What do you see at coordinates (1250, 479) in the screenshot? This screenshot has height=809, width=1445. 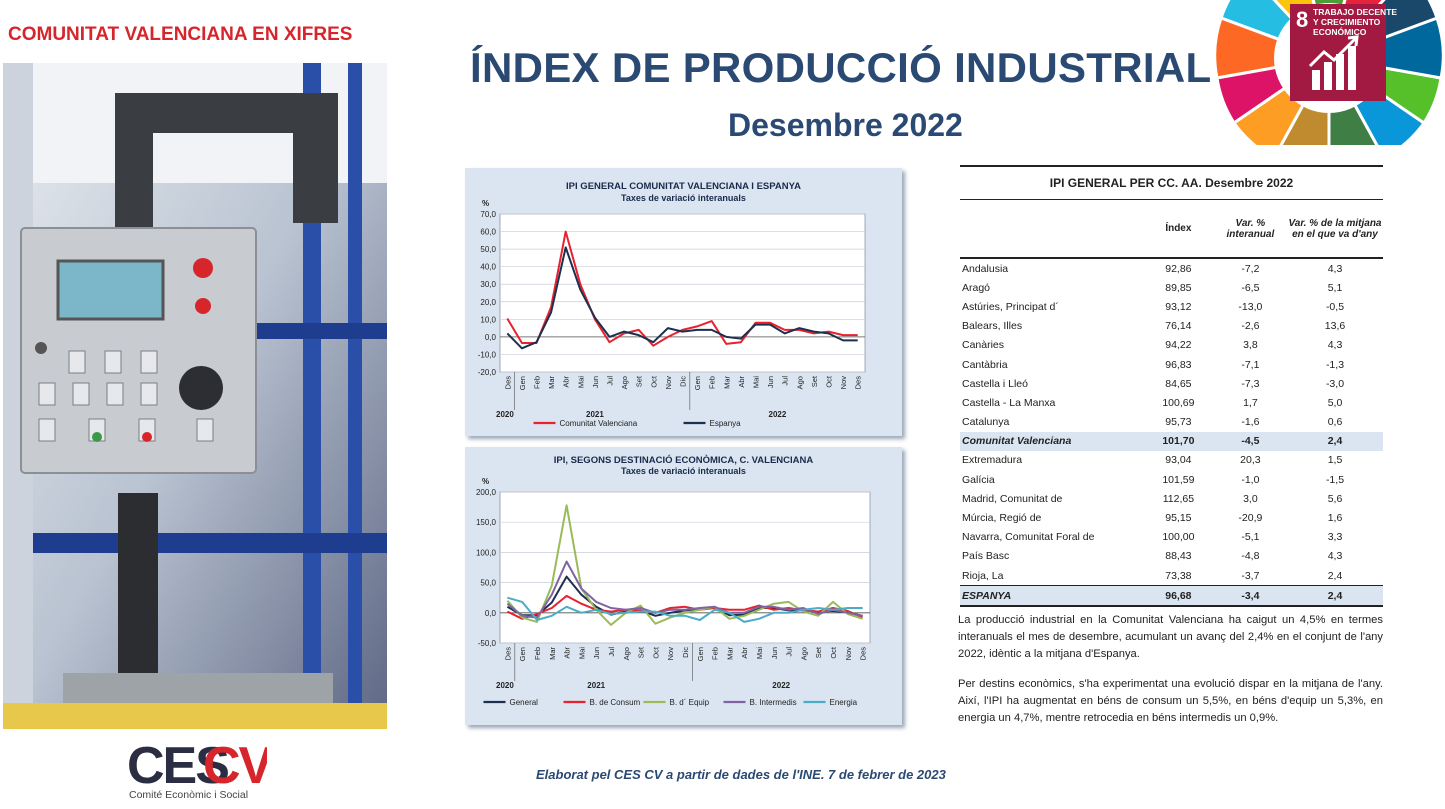 I see `value-cell: -1,0` at bounding box center [1250, 479].